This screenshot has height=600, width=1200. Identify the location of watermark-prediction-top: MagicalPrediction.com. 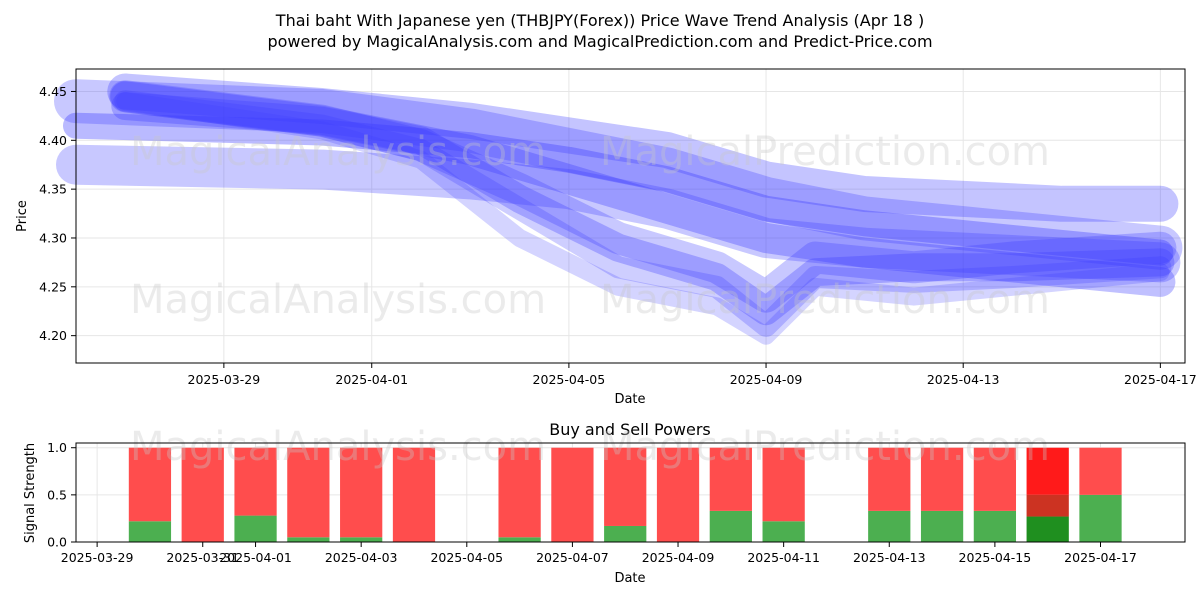
(825, 152).